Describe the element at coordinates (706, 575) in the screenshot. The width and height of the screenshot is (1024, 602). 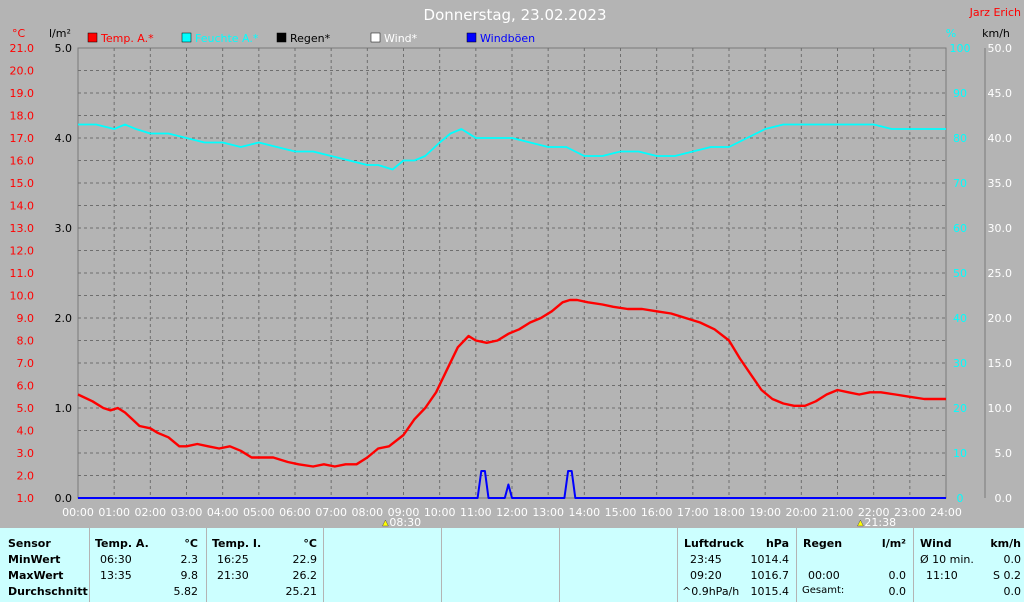
I see `pressure-row2-time: 09:20` at that location.